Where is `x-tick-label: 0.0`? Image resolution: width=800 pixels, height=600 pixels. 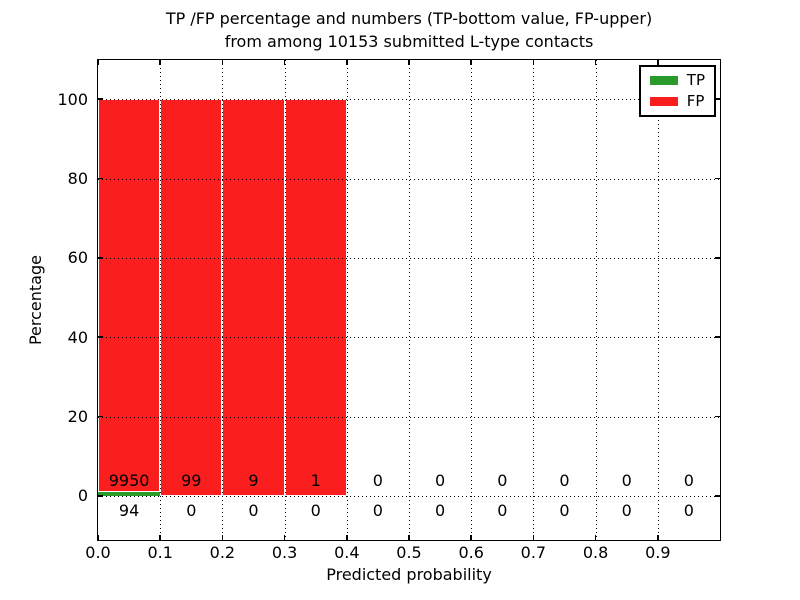 x-tick-label: 0.0 is located at coordinates (98, 552).